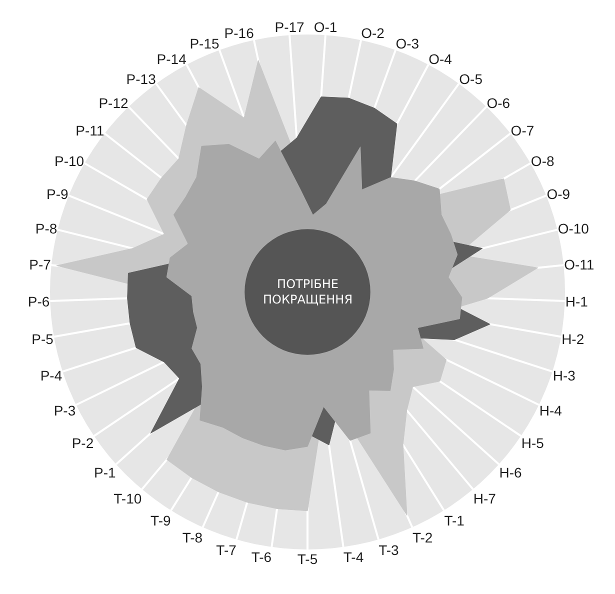  I want to click on spoke-label: O-1, so click(326, 27).